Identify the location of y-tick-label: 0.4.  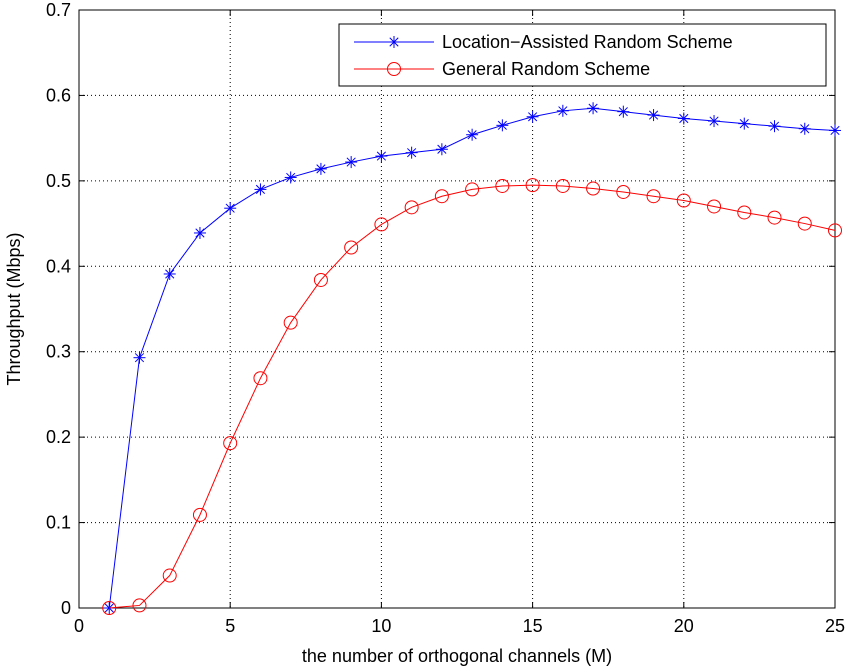
(58, 266).